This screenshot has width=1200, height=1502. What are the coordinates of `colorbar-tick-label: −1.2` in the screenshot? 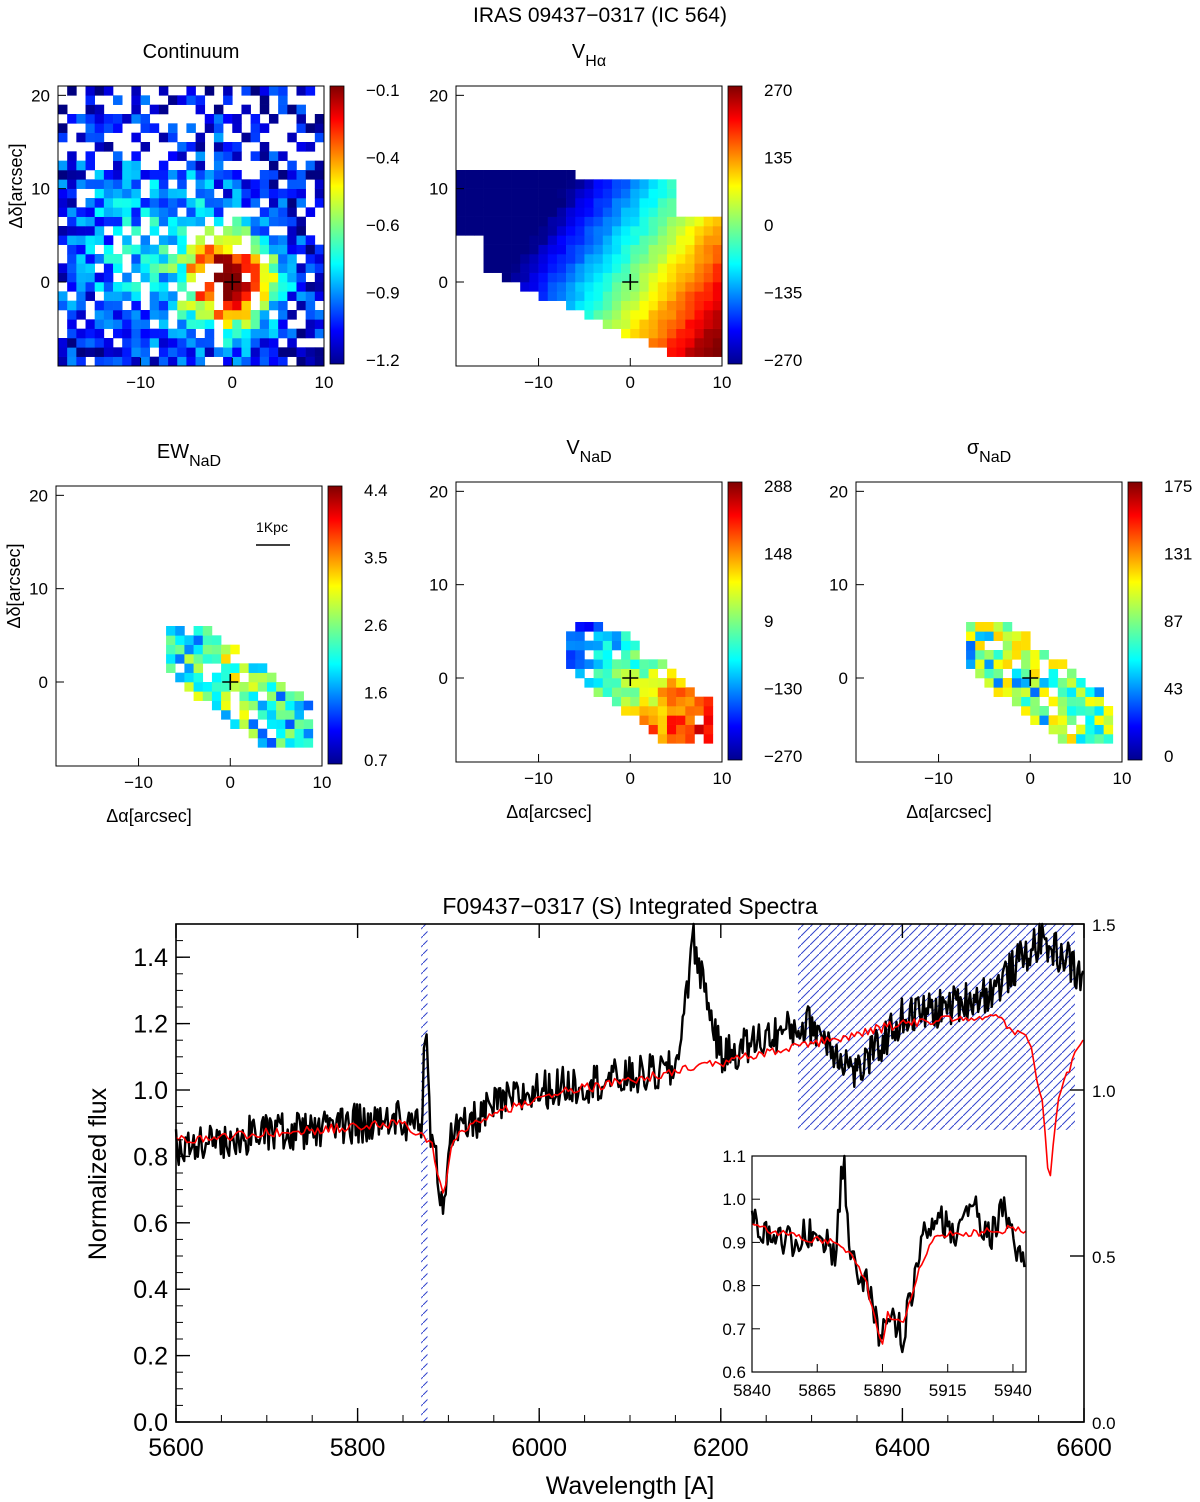 It's located at (383, 360).